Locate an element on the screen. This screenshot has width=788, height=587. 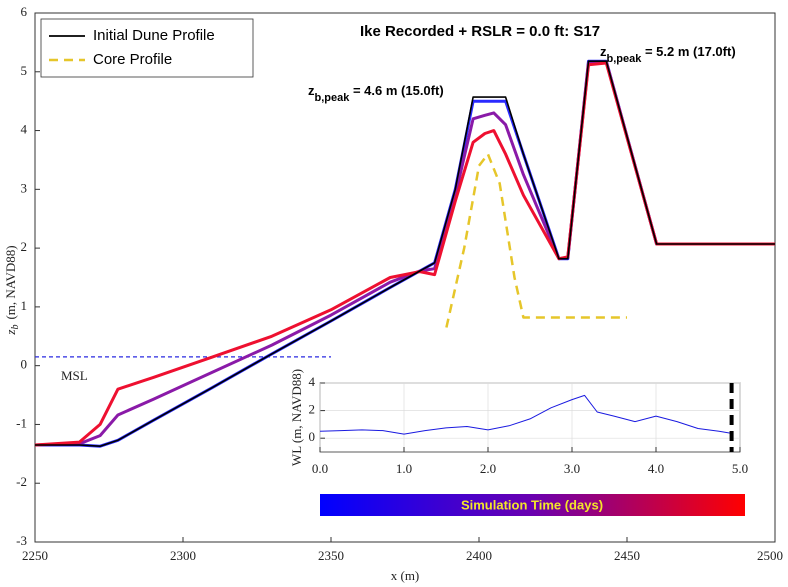
legend-box is located at coordinates (147, 48).